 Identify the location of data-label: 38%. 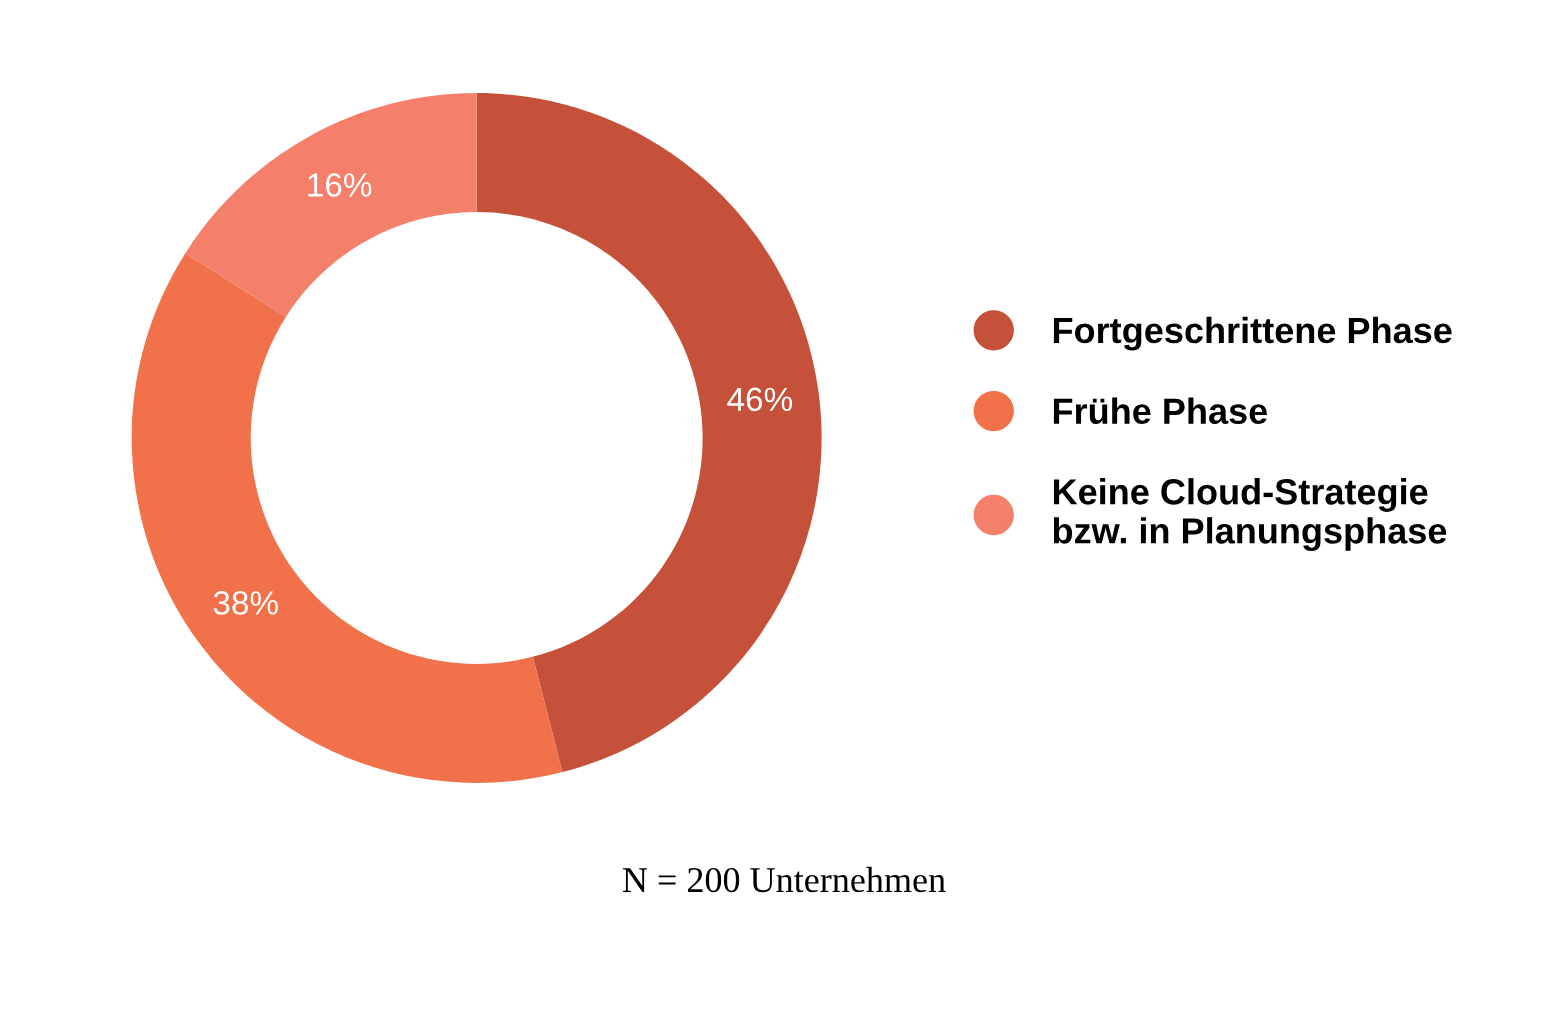
(245, 603).